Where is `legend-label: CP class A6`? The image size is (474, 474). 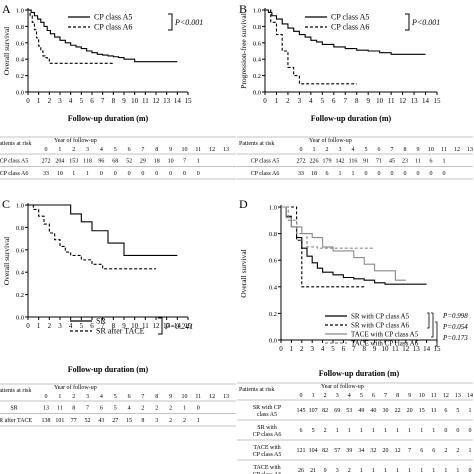 legend-label: CP class A6 is located at coordinates (113, 27).